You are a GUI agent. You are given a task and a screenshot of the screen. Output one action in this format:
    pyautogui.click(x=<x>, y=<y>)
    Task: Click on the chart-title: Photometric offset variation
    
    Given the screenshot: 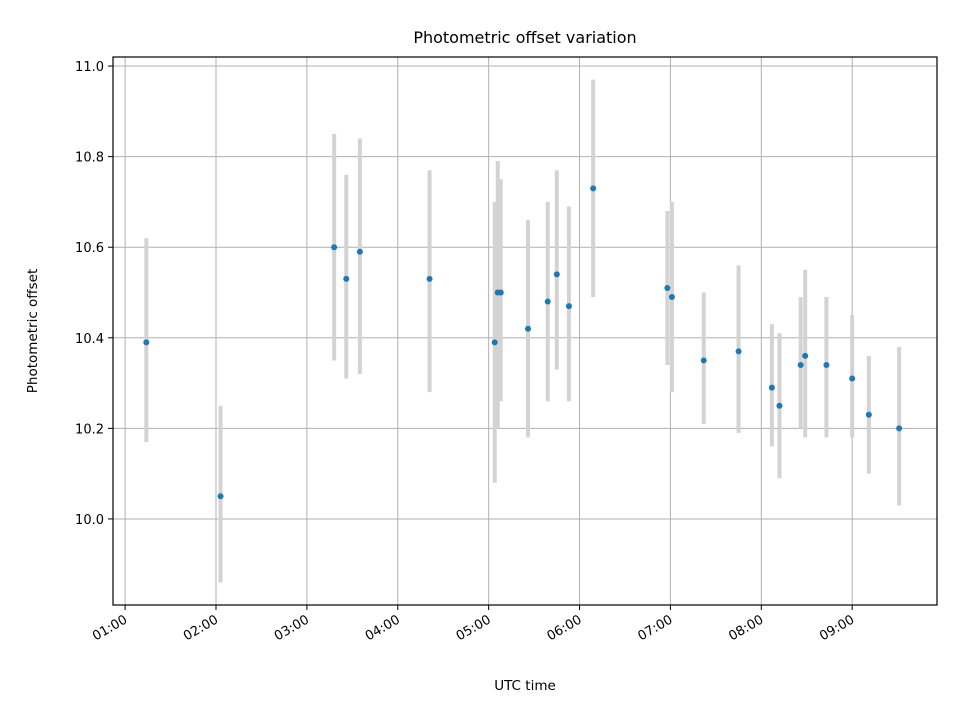 What is the action you would take?
    pyautogui.click(x=524, y=37)
    